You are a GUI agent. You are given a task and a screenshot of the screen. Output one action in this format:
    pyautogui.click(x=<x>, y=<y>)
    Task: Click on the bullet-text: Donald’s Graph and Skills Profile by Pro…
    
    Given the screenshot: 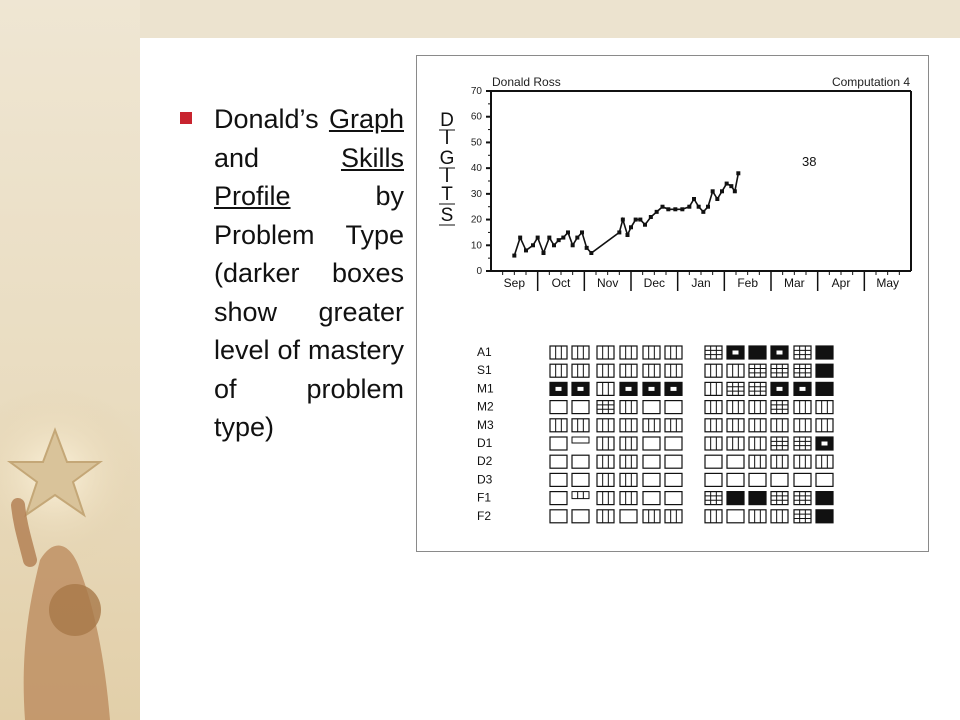 What is the action you would take?
    pyautogui.click(x=309, y=273)
    